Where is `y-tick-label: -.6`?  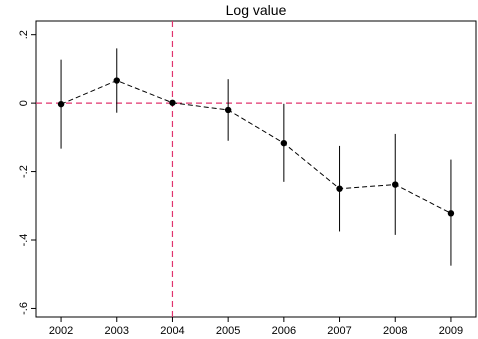 y-tick-label: -.6 is located at coordinates (24, 308).